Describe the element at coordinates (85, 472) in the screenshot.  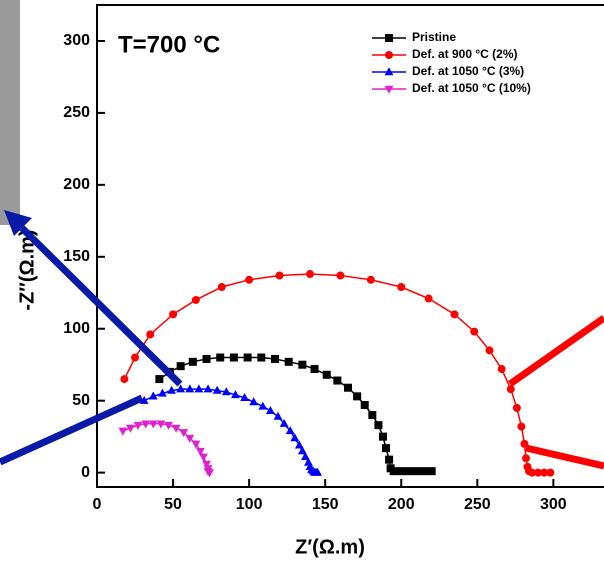
I see `y-tick-label: 0` at that location.